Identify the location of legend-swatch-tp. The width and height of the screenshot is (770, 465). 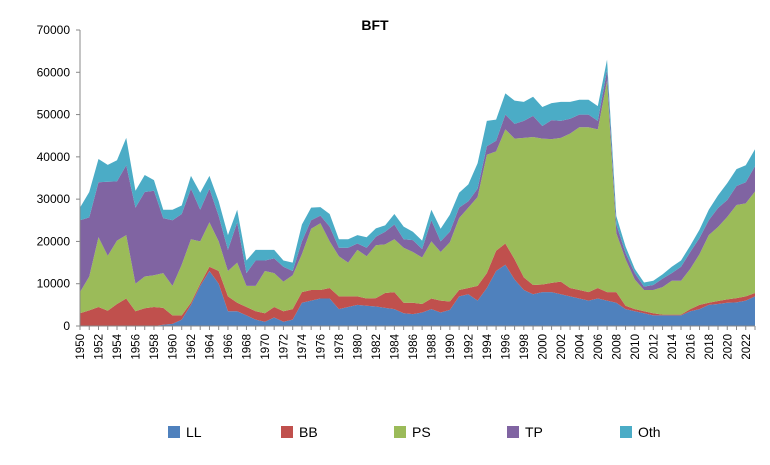
(513, 432).